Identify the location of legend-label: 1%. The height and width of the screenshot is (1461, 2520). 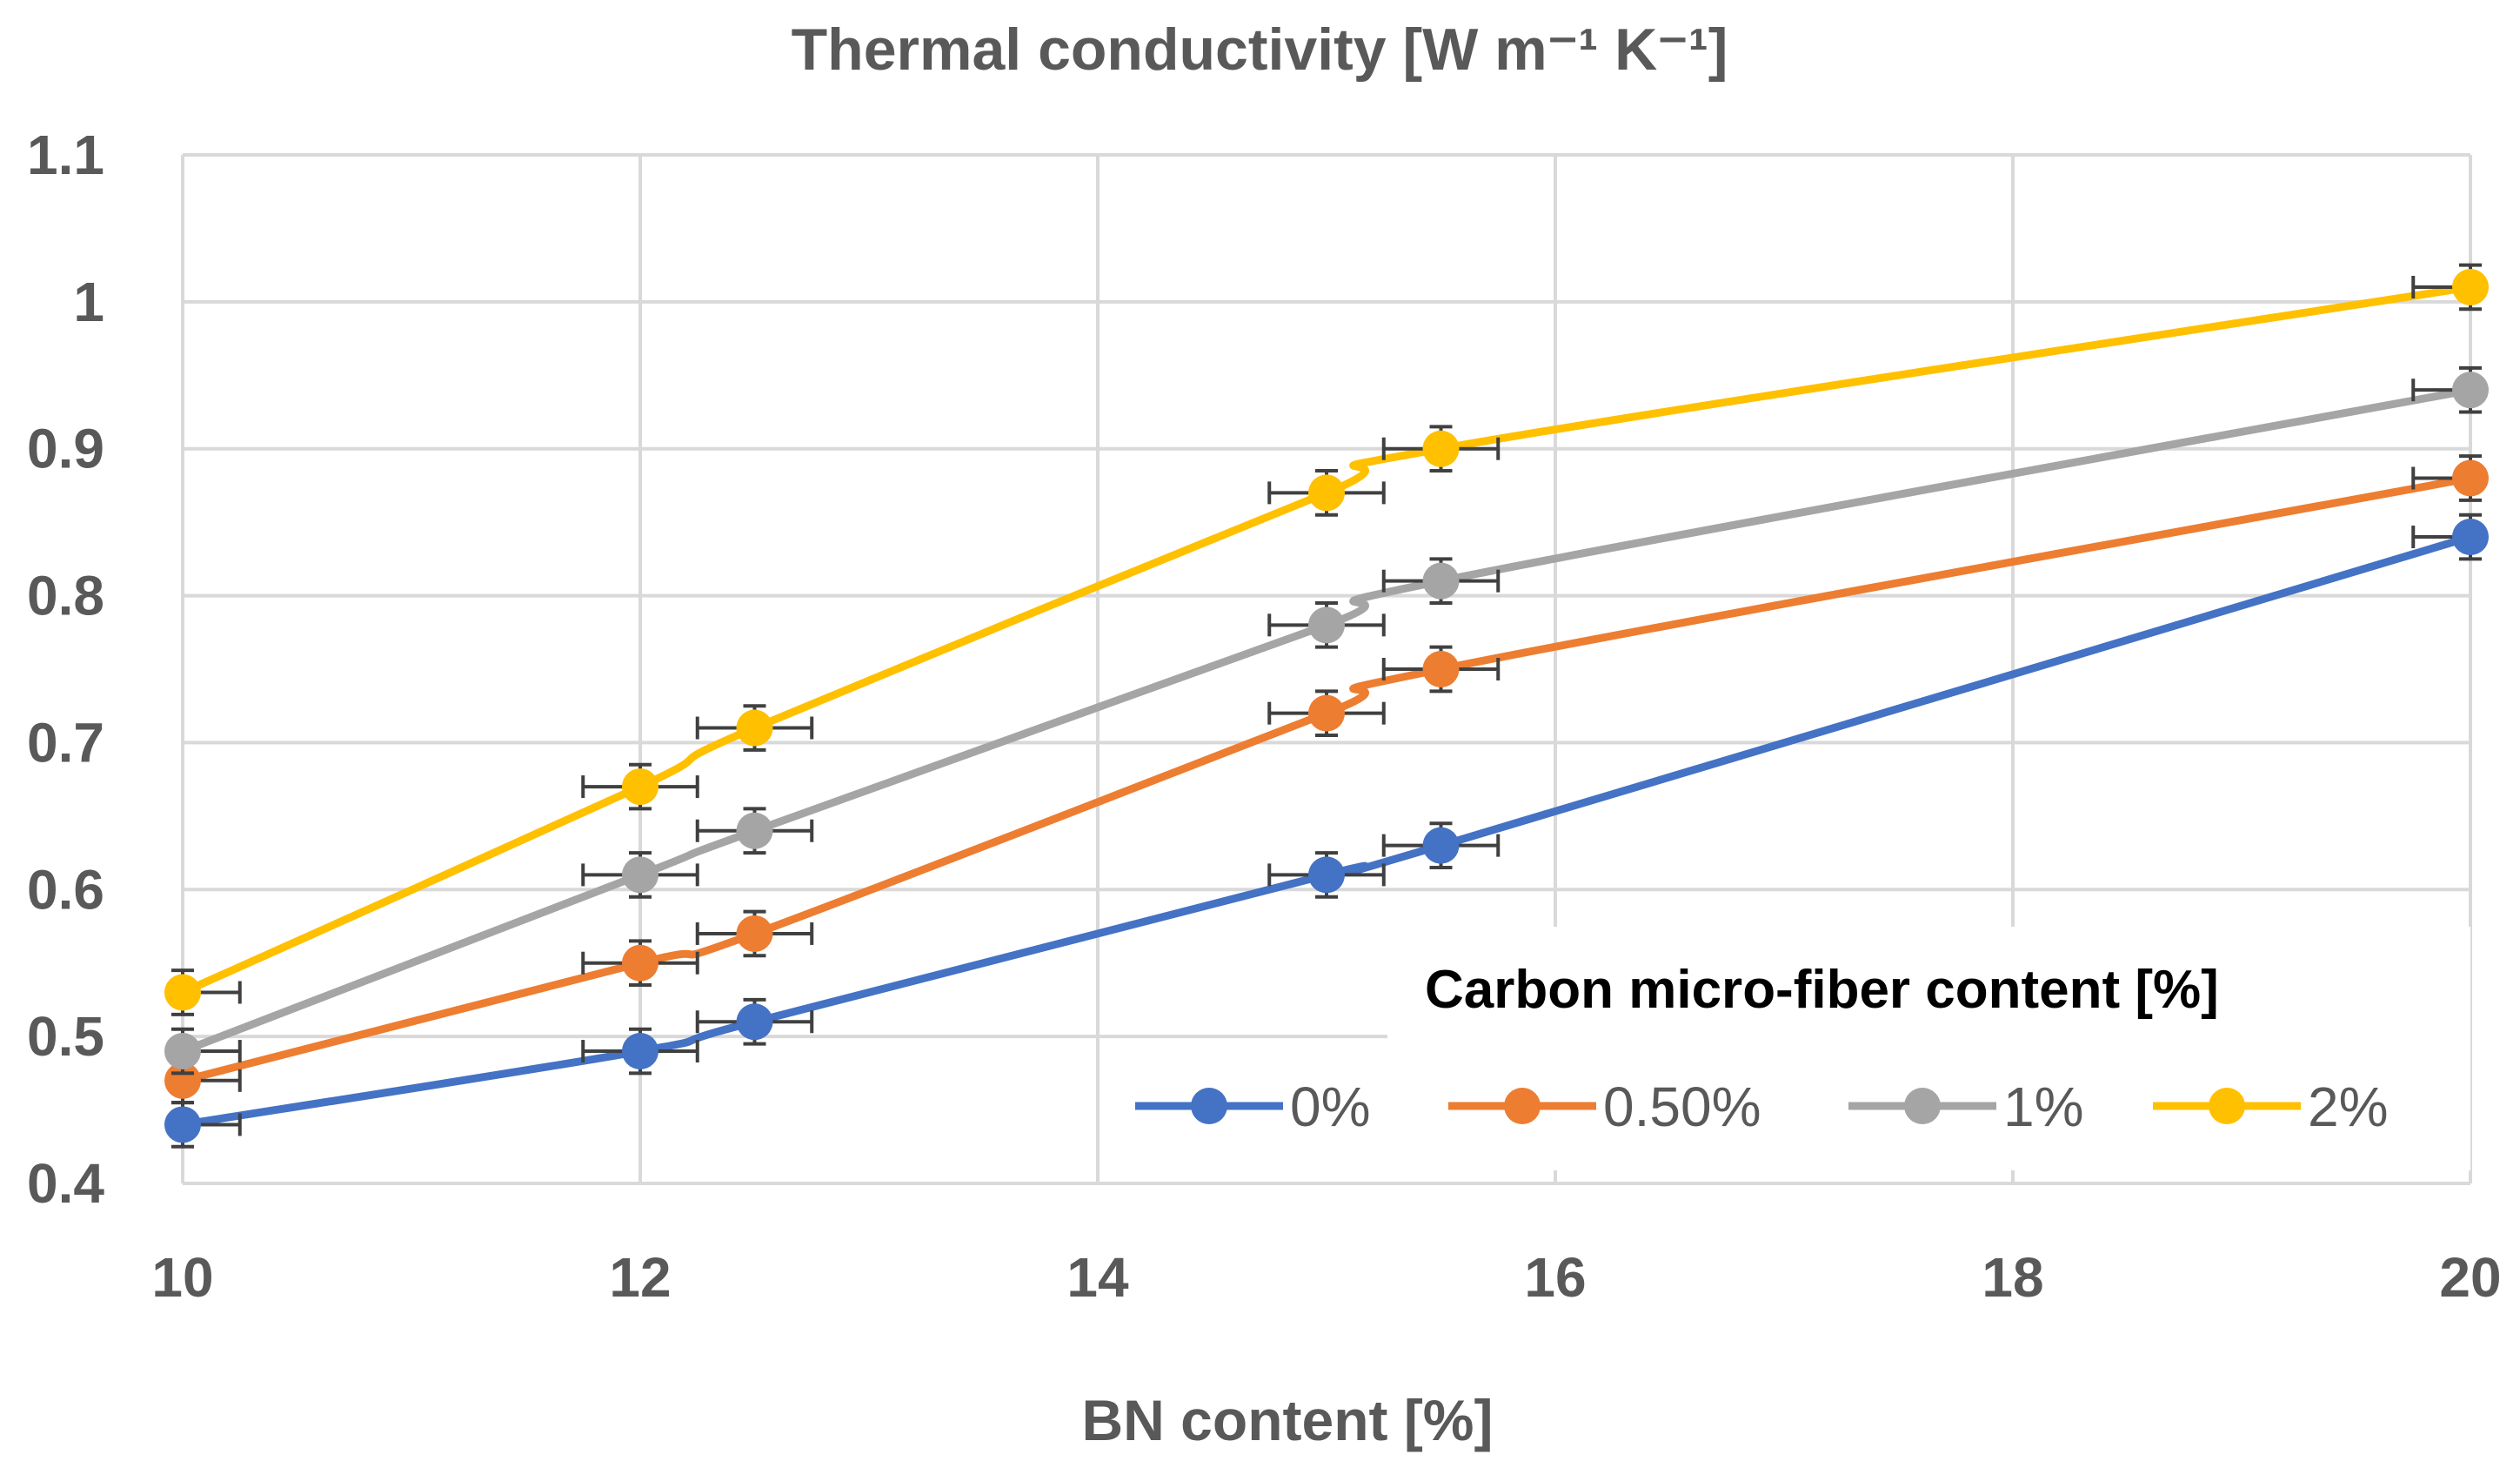
(2043, 1107).